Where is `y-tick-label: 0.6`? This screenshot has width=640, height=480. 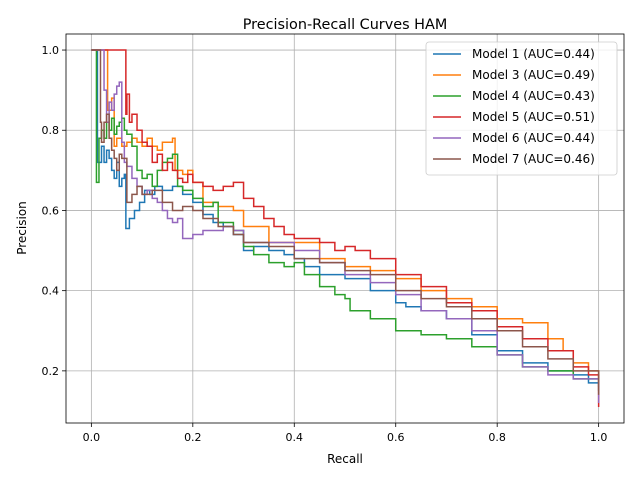 y-tick-label: 0.6 is located at coordinates (51, 210).